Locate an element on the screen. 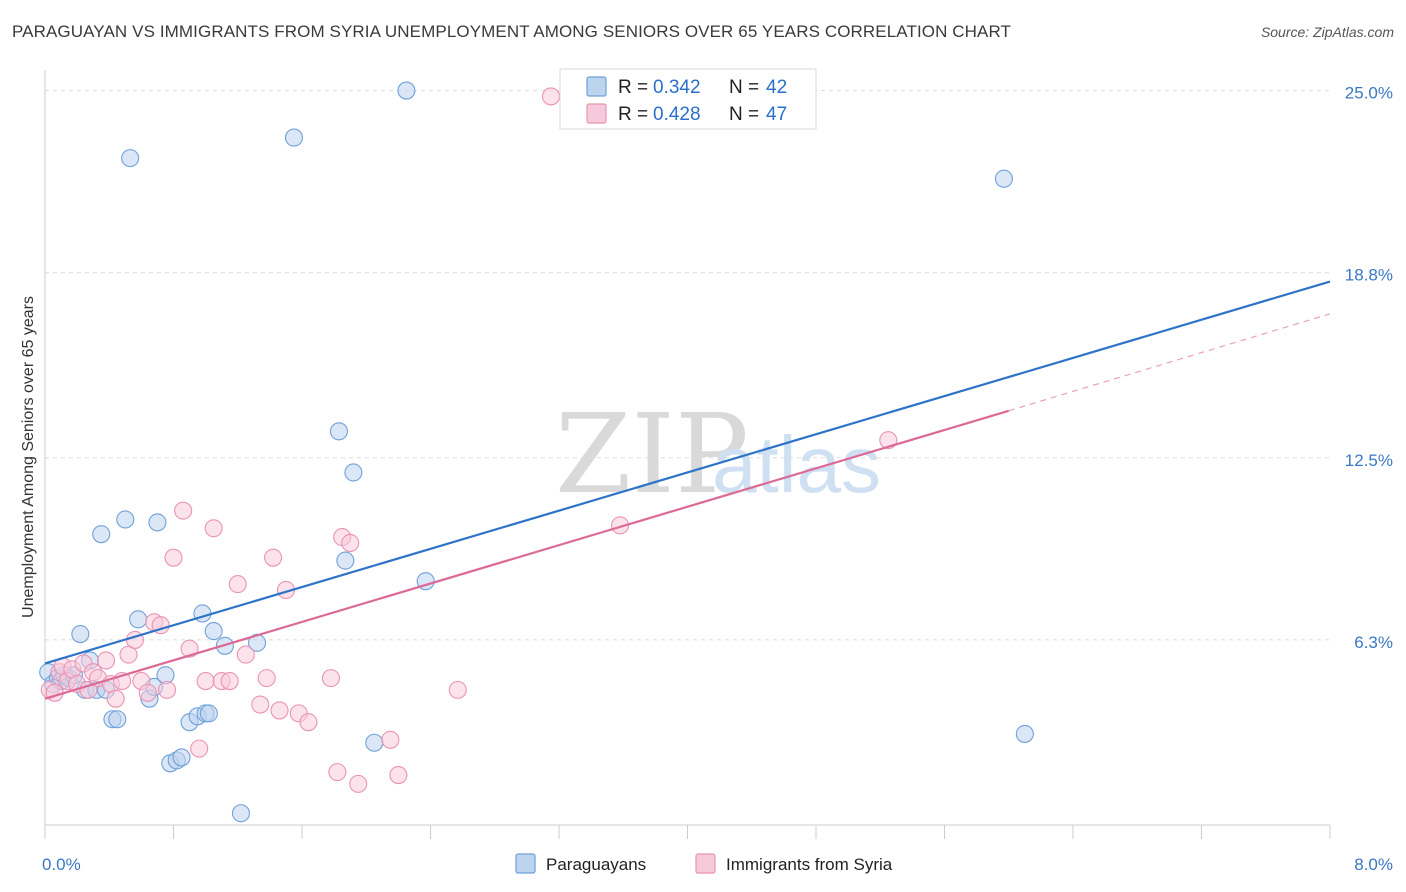 The image size is (1406, 892). y-tick-label: 6.3% is located at coordinates (1373, 642).